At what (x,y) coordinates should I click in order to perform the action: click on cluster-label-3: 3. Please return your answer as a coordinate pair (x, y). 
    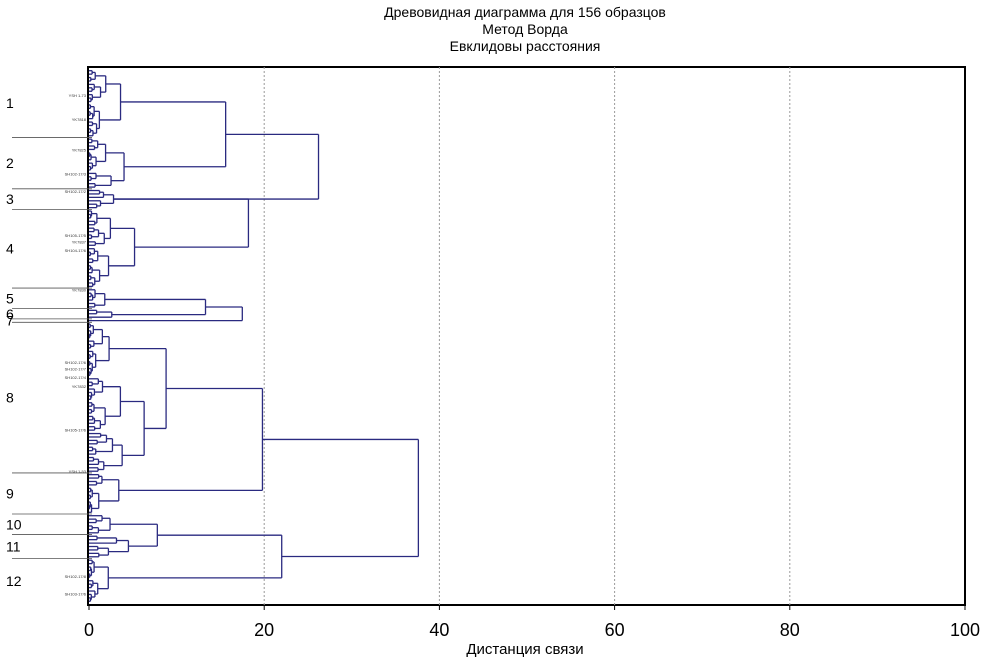
    Looking at the image, I should click on (10, 199).